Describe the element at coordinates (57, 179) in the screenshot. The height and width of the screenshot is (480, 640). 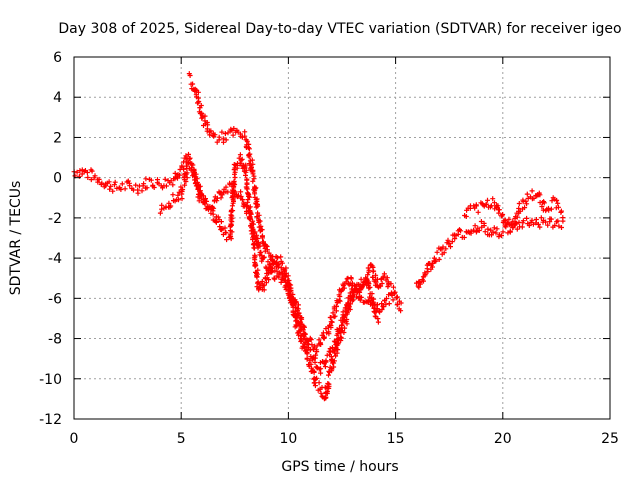
I see `y-tick-label: 0` at that location.